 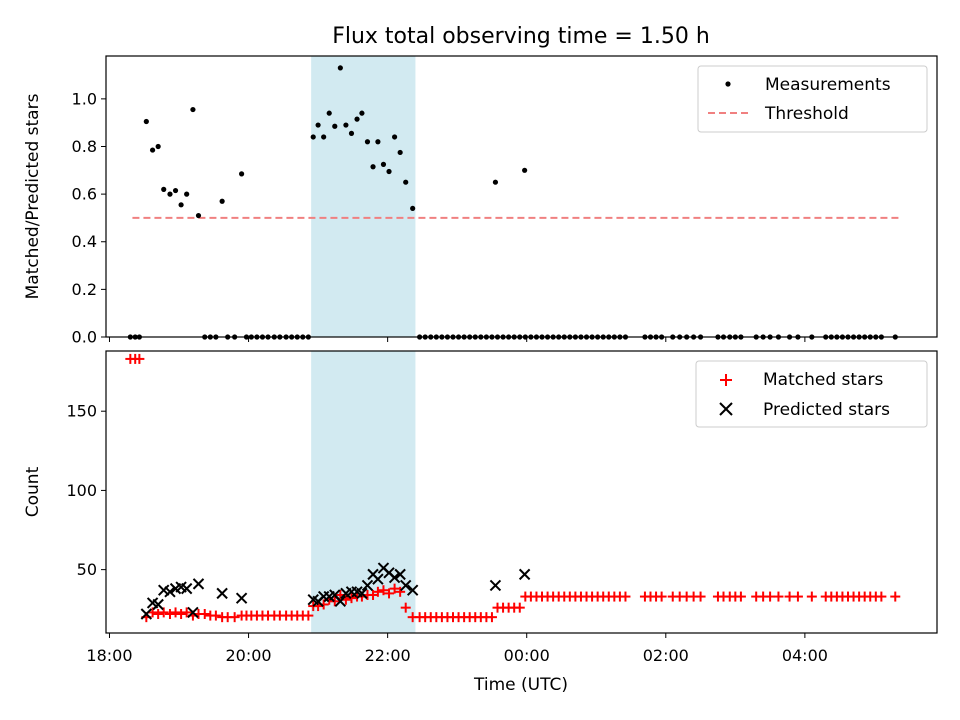 I want to click on ratio-y-ticks: 0.0 0.2 0.4 0.6 0.8 1.0, so click(x=89, y=218).